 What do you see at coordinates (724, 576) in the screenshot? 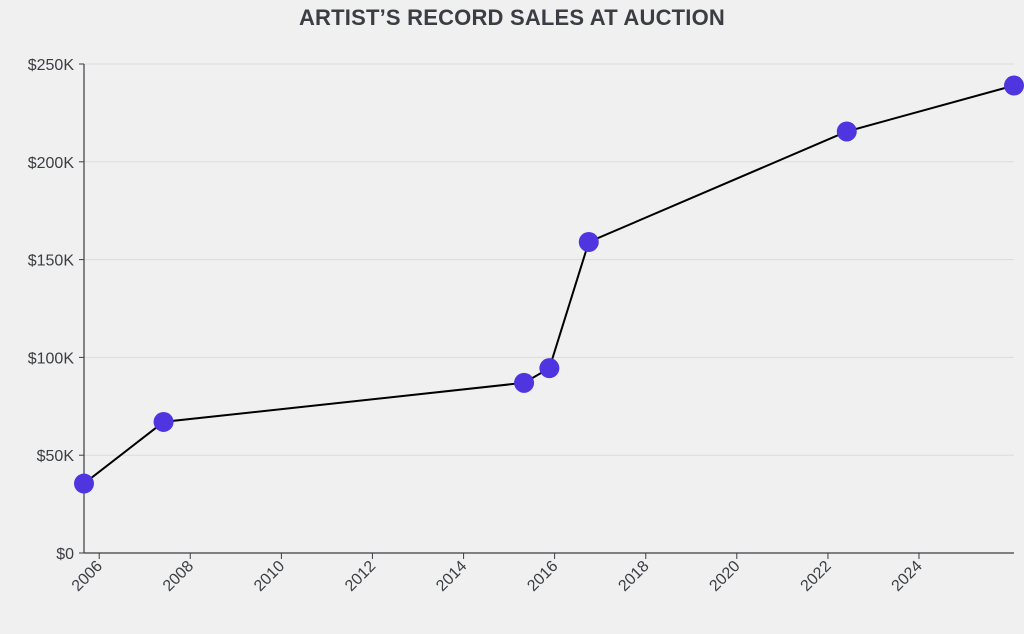
I see `x-tick-label: 2020` at bounding box center [724, 576].